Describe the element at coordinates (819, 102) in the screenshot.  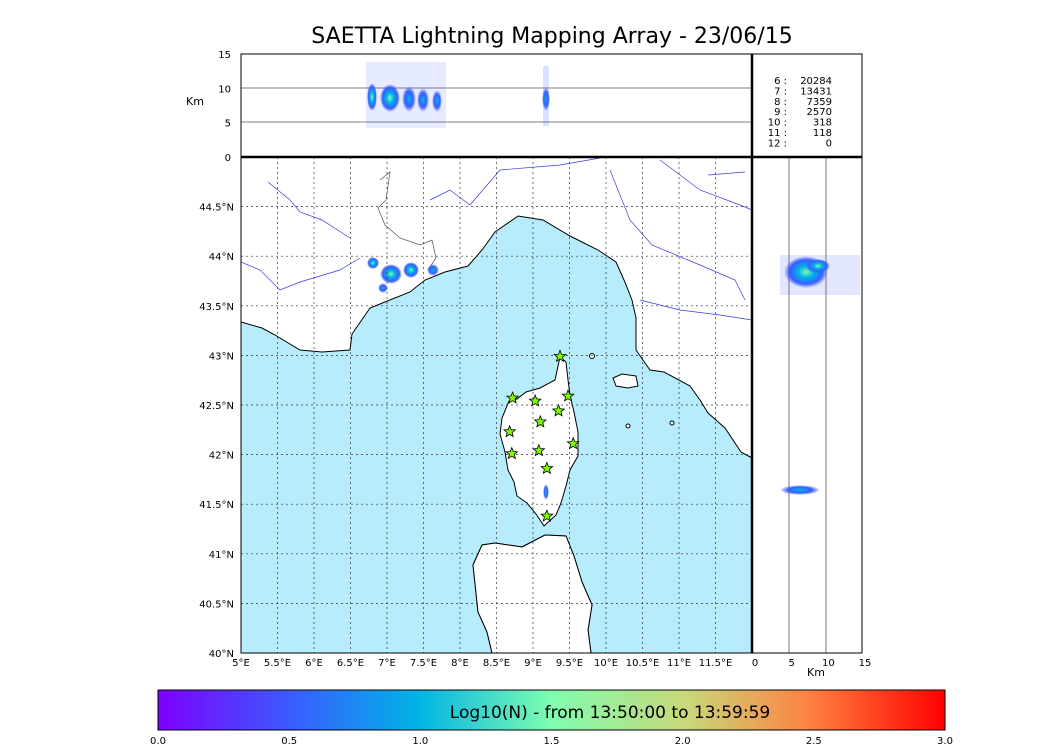
I see `count-value: 7359` at that location.